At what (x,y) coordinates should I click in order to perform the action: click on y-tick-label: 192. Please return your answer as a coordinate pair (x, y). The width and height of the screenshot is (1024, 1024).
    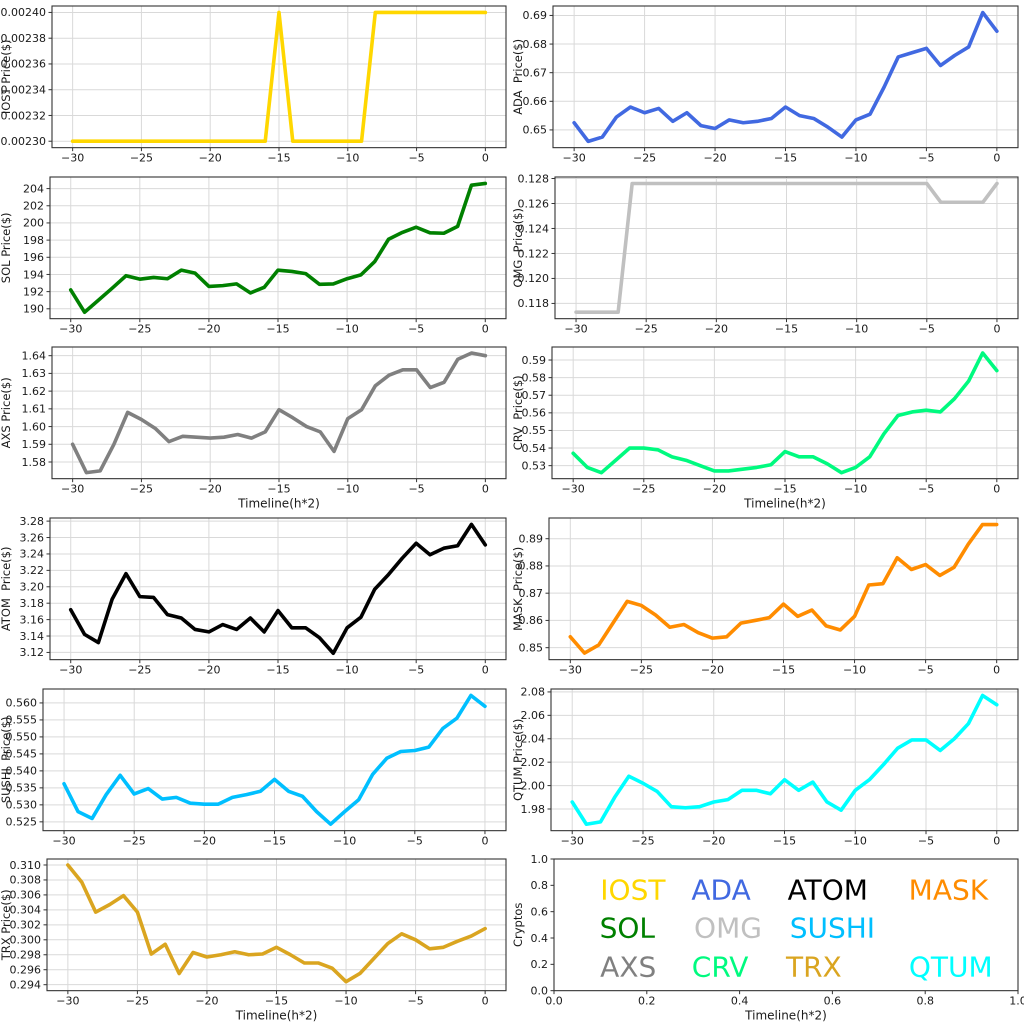
    Looking at the image, I should click on (33, 291).